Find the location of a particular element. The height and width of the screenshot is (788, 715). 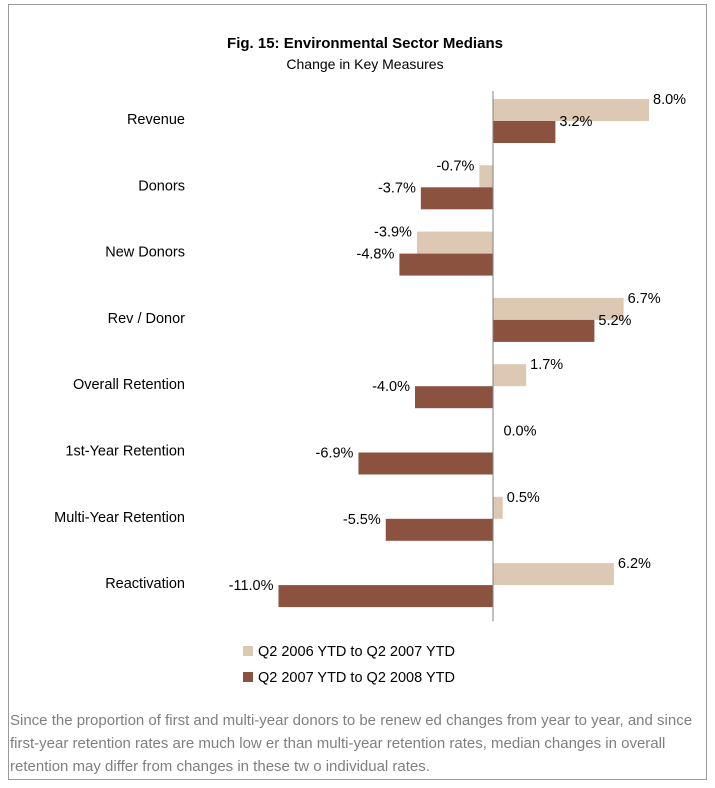

data-label: -4.8% is located at coordinates (376, 255).